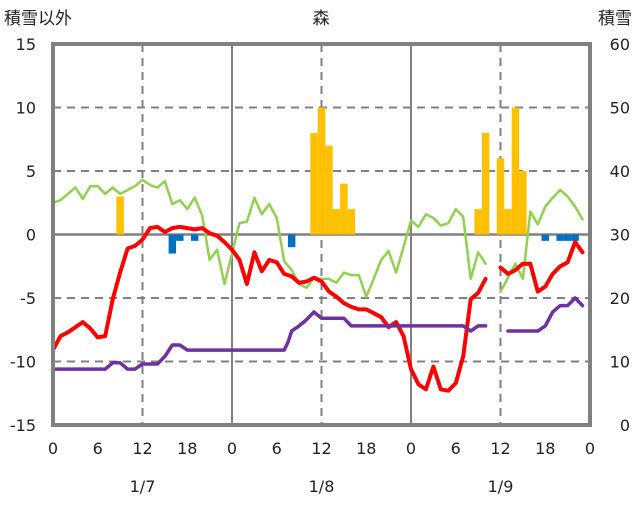 The width and height of the screenshot is (636, 505). Describe the element at coordinates (615, 19) in the screenshot. I see `right-axis-title: 積雪` at that location.